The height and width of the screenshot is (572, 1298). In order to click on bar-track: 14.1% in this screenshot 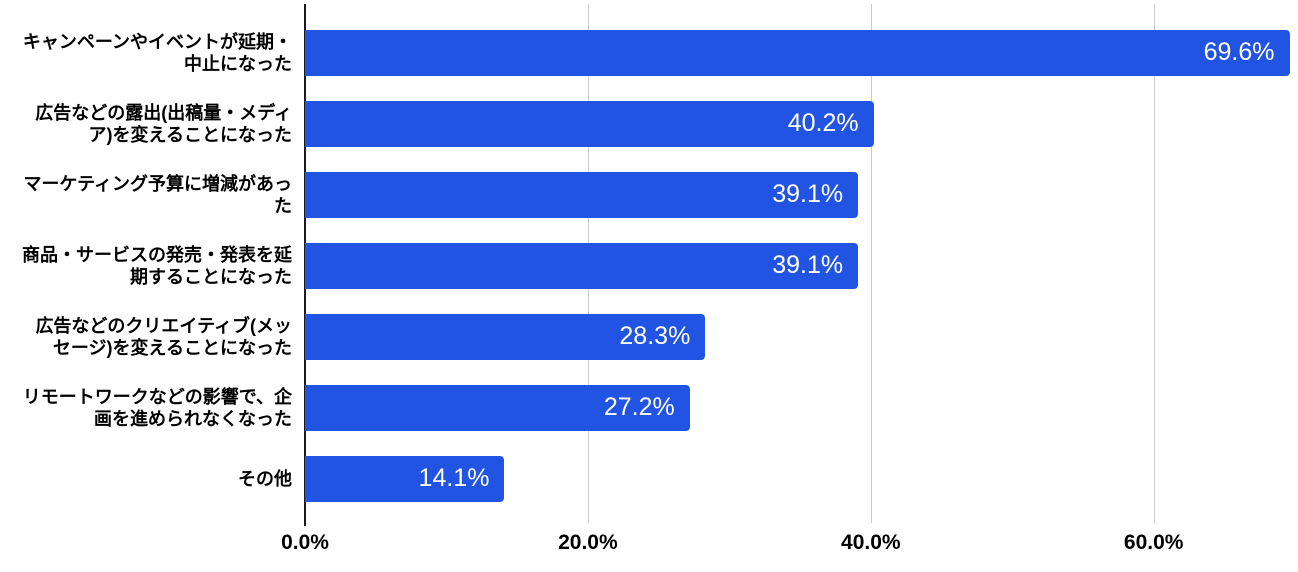, I will do `click(801, 478)`.